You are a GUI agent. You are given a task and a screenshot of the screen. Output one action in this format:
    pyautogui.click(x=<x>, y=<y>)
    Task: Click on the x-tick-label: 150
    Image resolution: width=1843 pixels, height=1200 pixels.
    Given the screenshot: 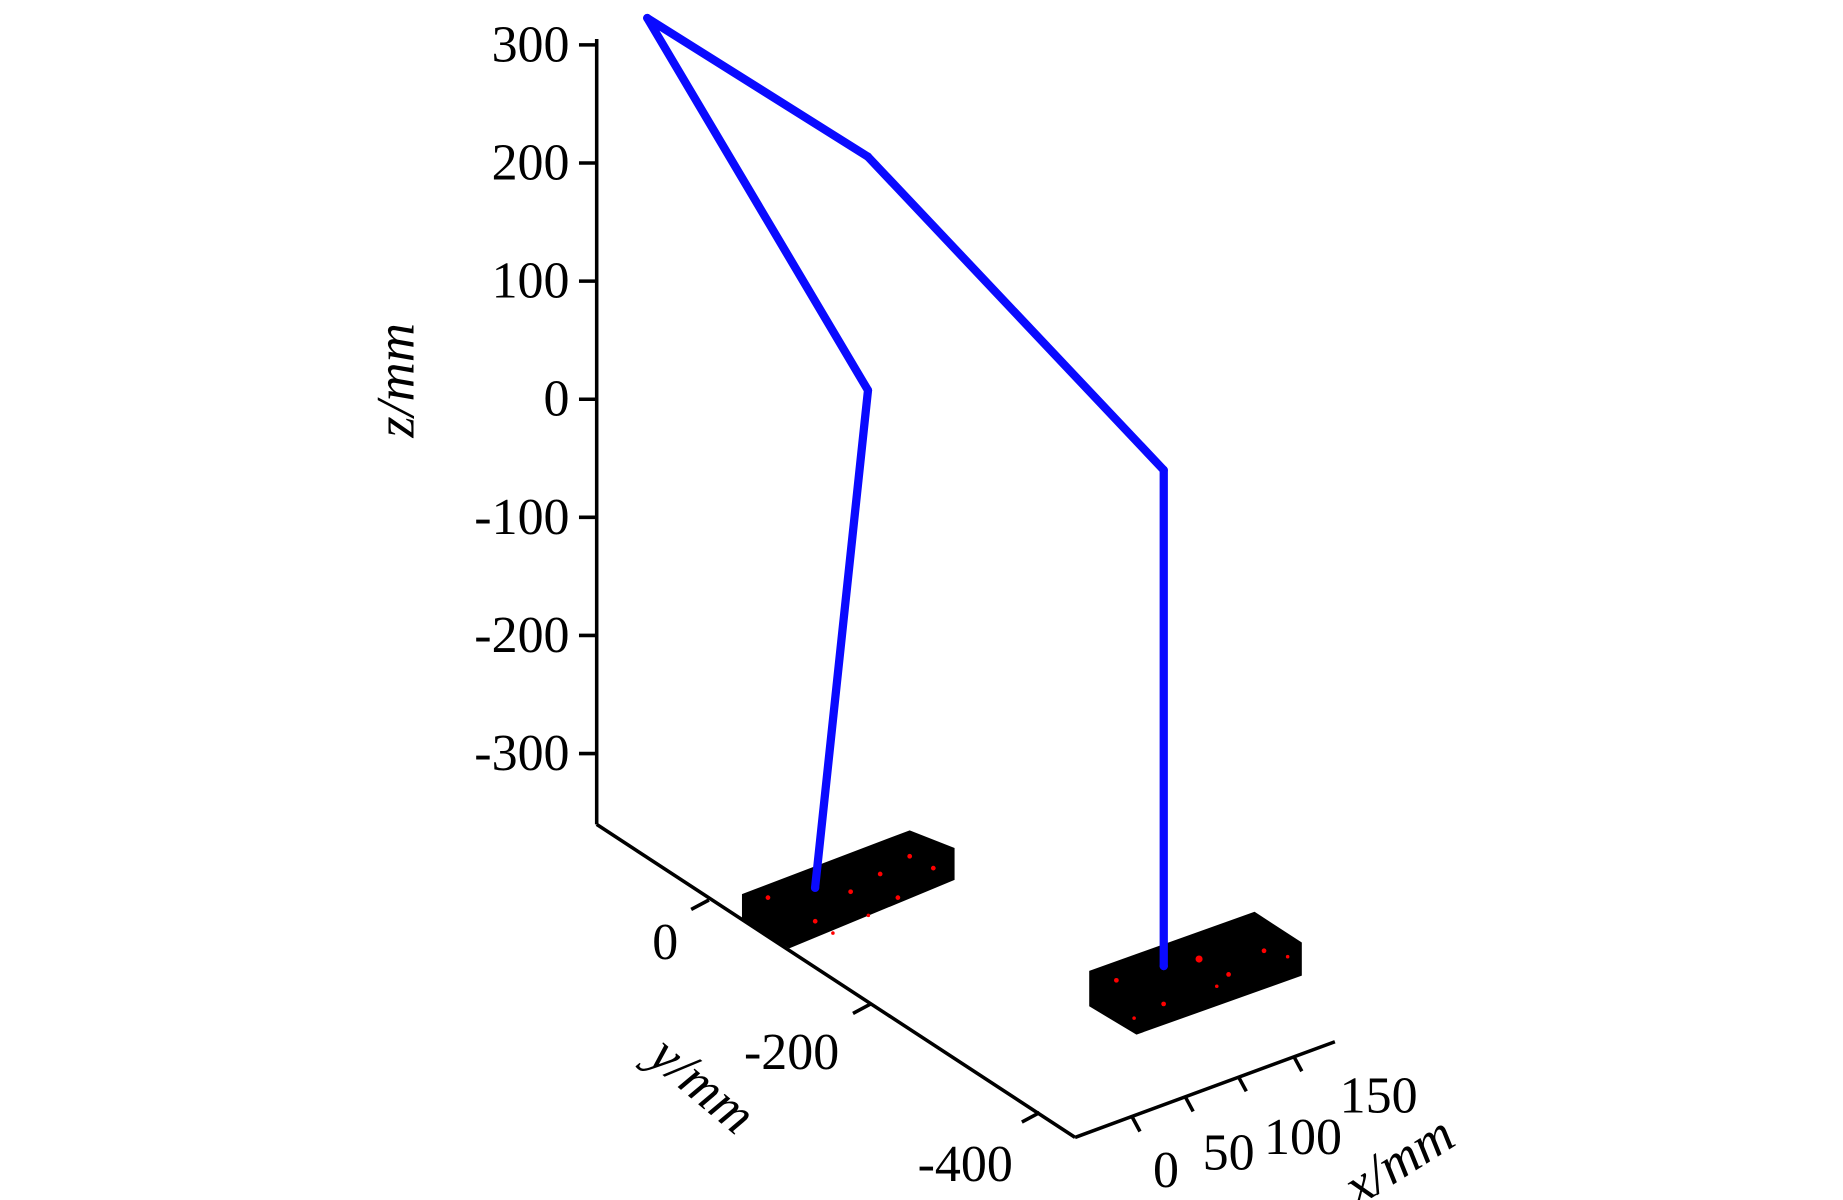 What is the action you would take?
    pyautogui.click(x=1379, y=1096)
    